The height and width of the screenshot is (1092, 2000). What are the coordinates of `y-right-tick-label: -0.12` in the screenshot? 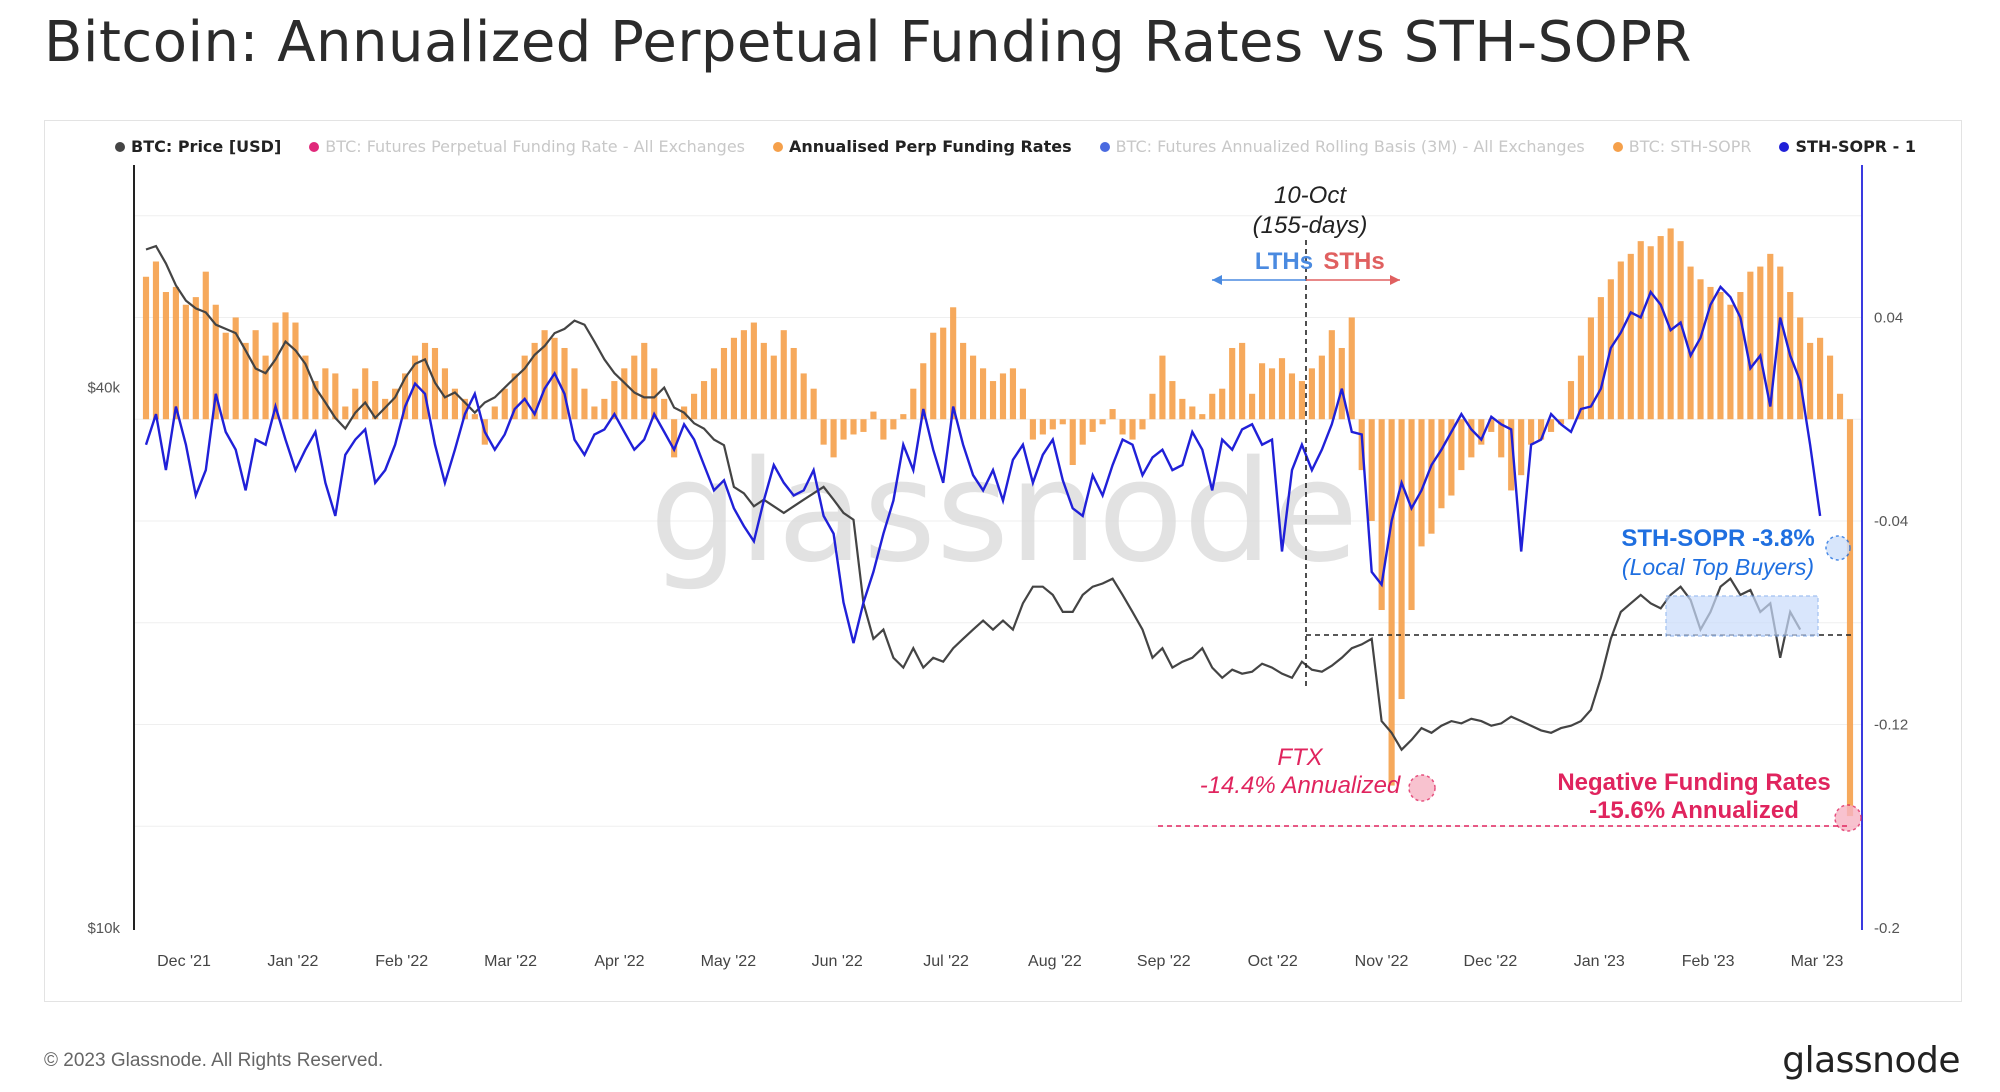 It's located at (1891, 724).